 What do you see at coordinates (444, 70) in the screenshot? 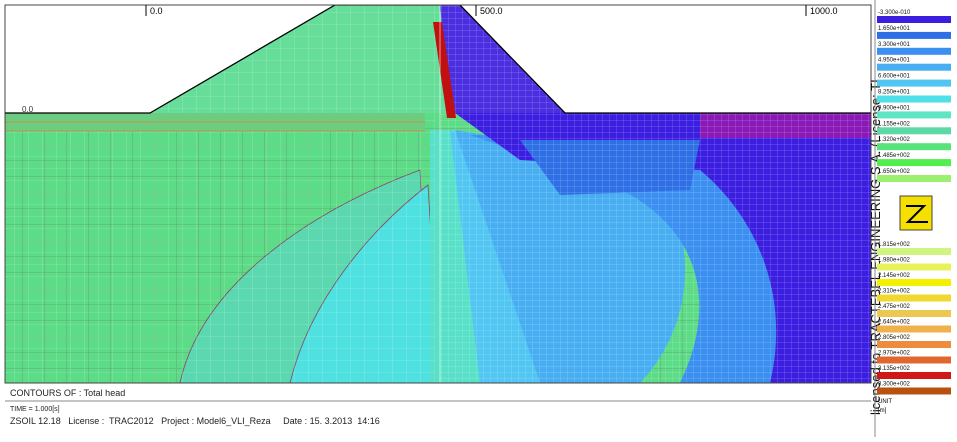
I see `dam-core` at bounding box center [444, 70].